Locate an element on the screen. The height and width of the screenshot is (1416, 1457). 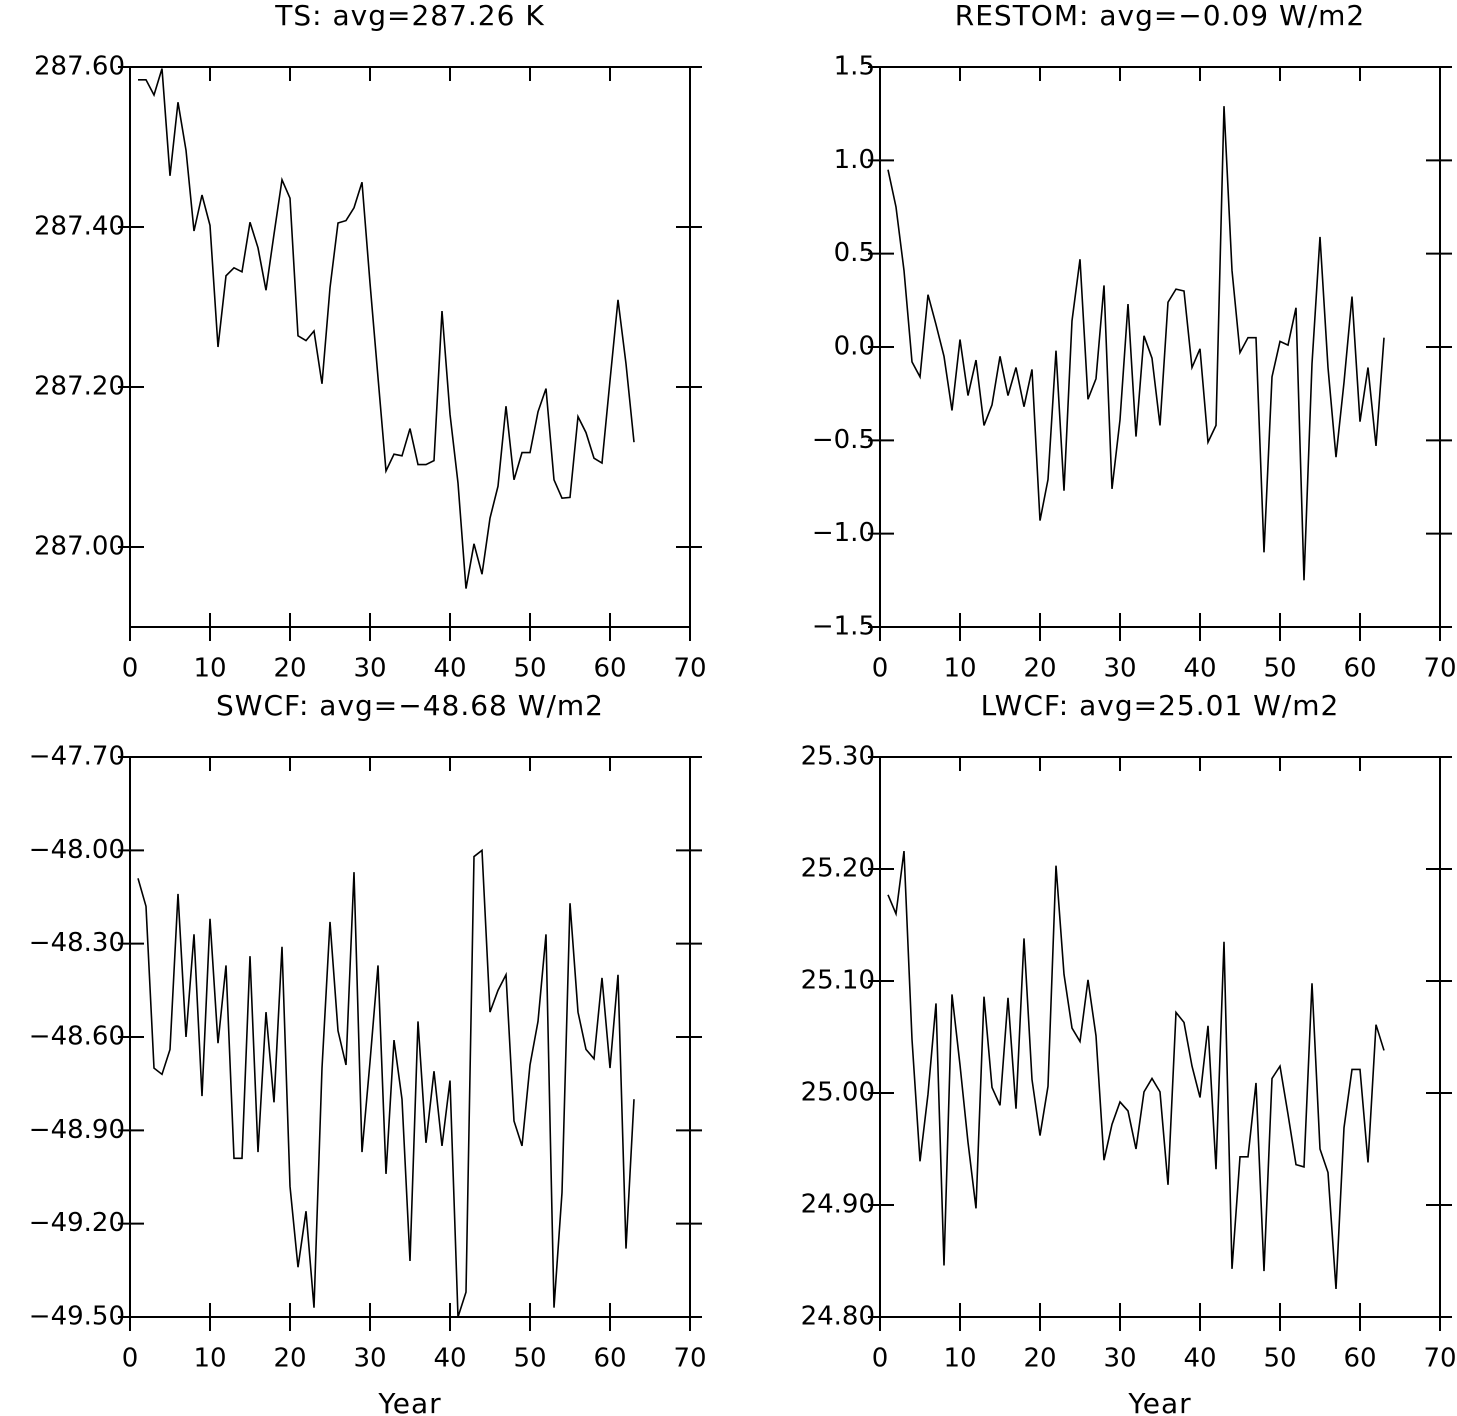
y-tick-label: −0.5 is located at coordinates (843, 440).